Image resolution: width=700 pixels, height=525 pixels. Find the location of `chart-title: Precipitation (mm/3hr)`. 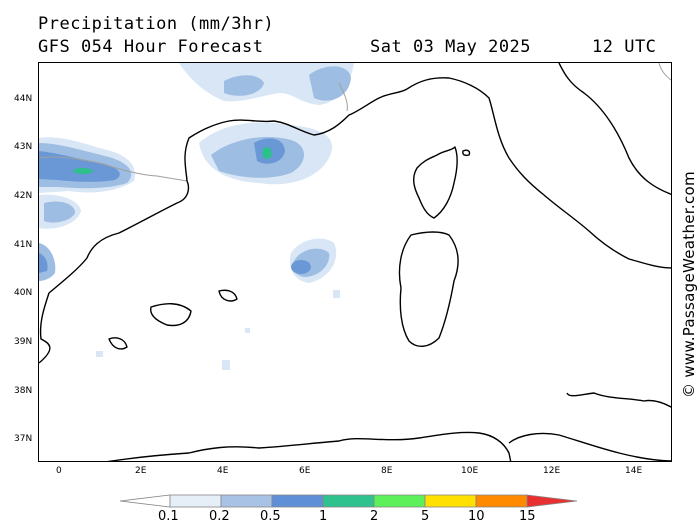

chart-title: Precipitation (mm/3hr) is located at coordinates (156, 24).